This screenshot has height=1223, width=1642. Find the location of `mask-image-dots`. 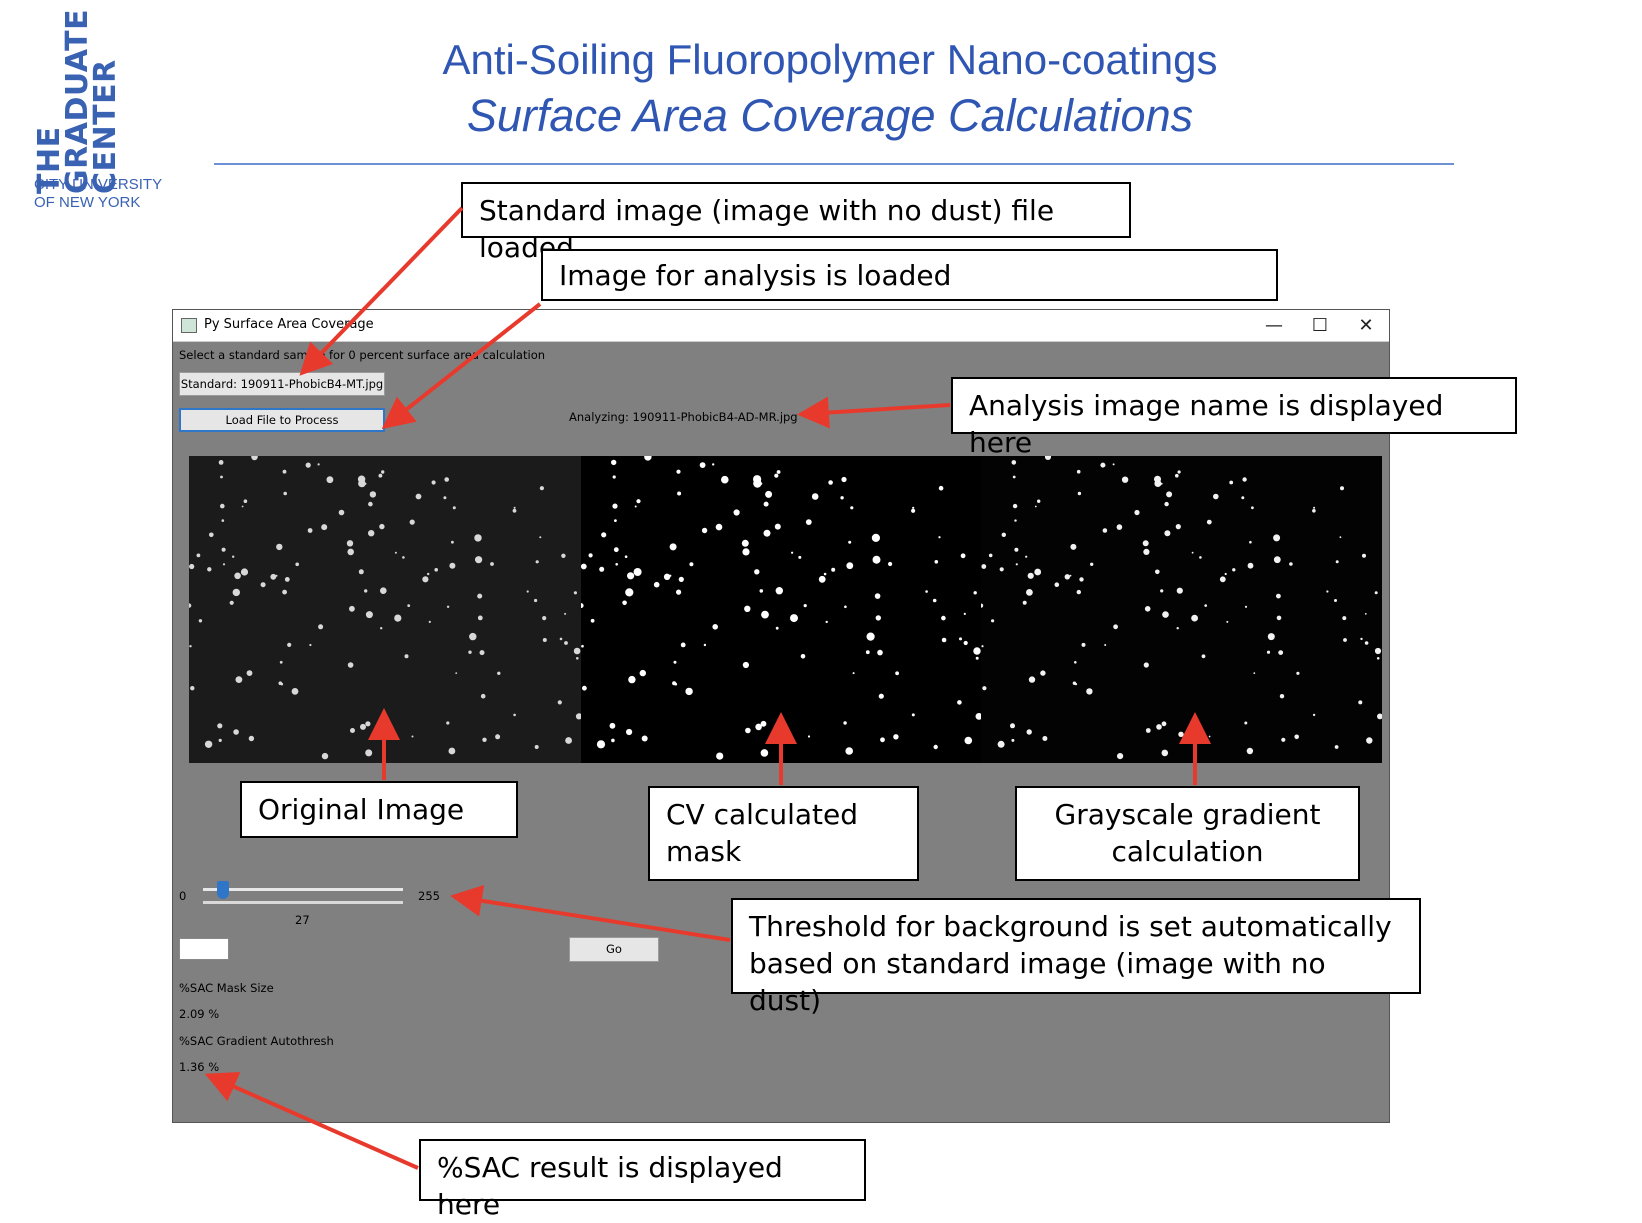

mask-image-dots is located at coordinates (780, 608).